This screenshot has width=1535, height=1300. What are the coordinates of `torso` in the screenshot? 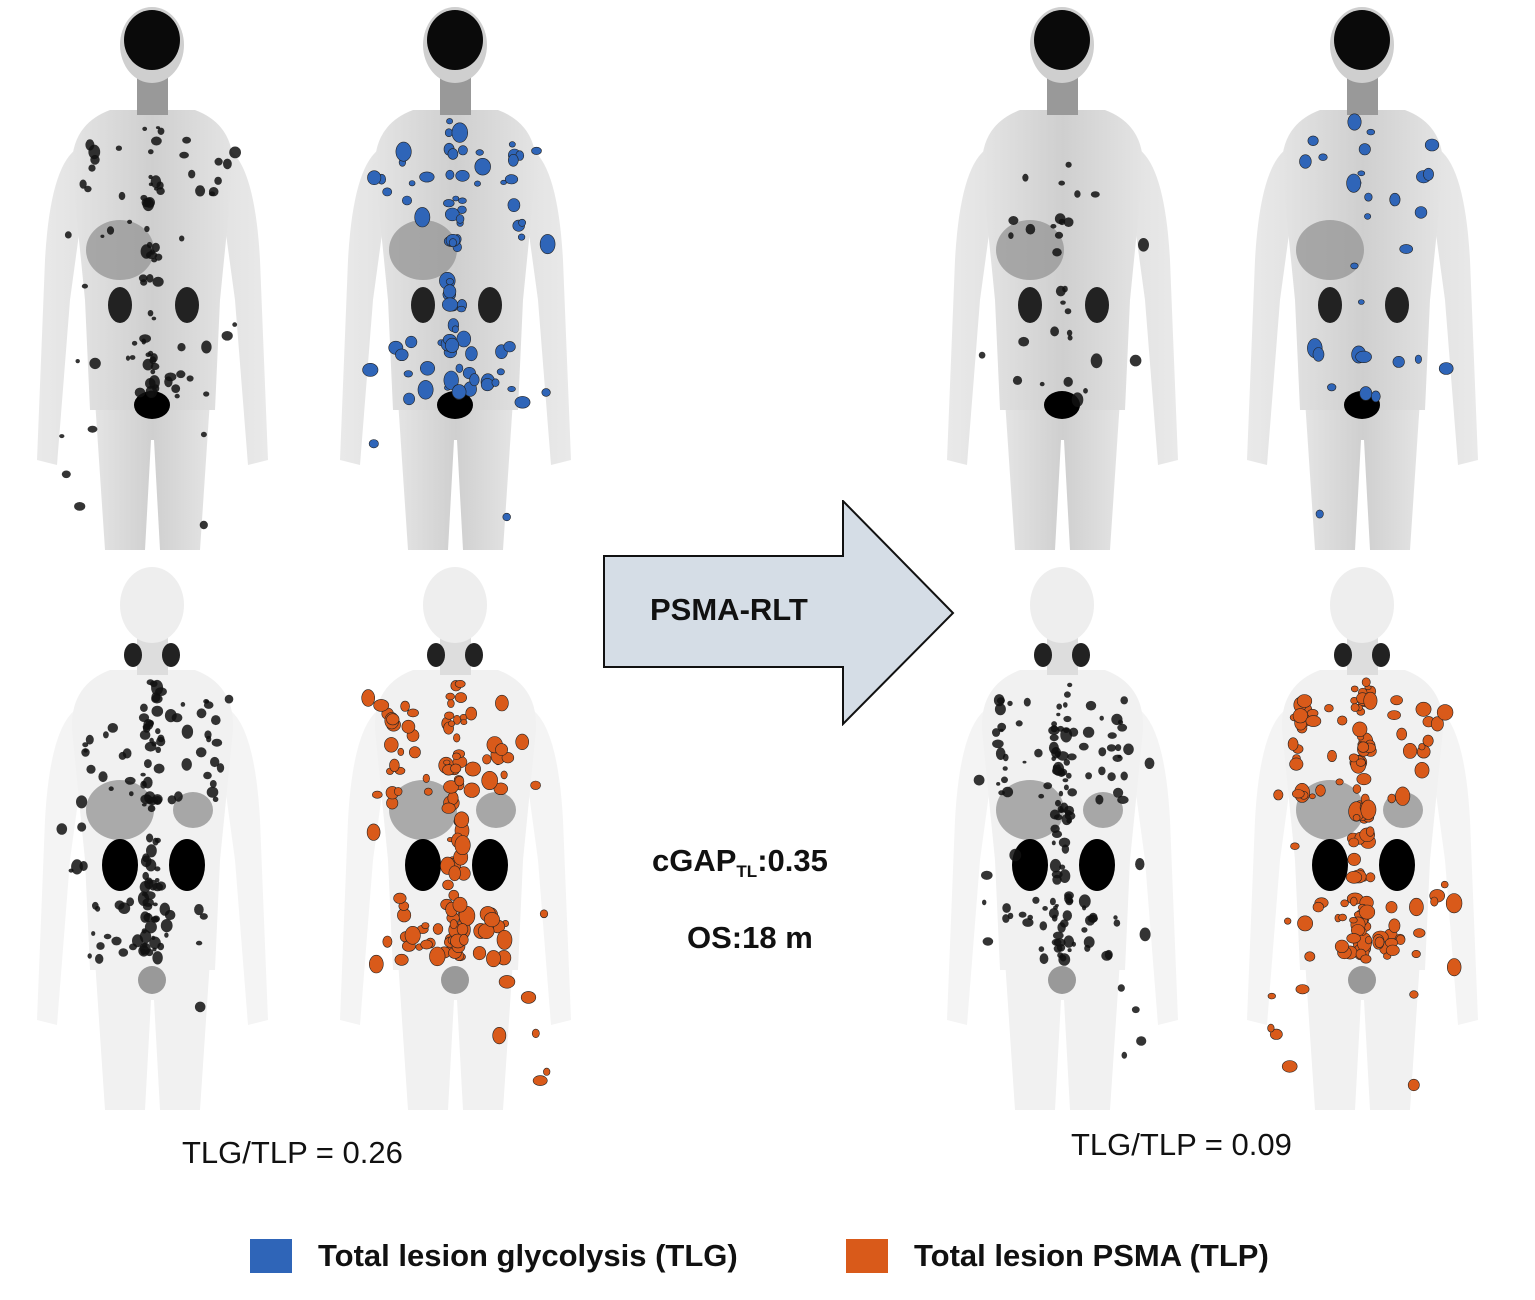 It's located at (455, 260).